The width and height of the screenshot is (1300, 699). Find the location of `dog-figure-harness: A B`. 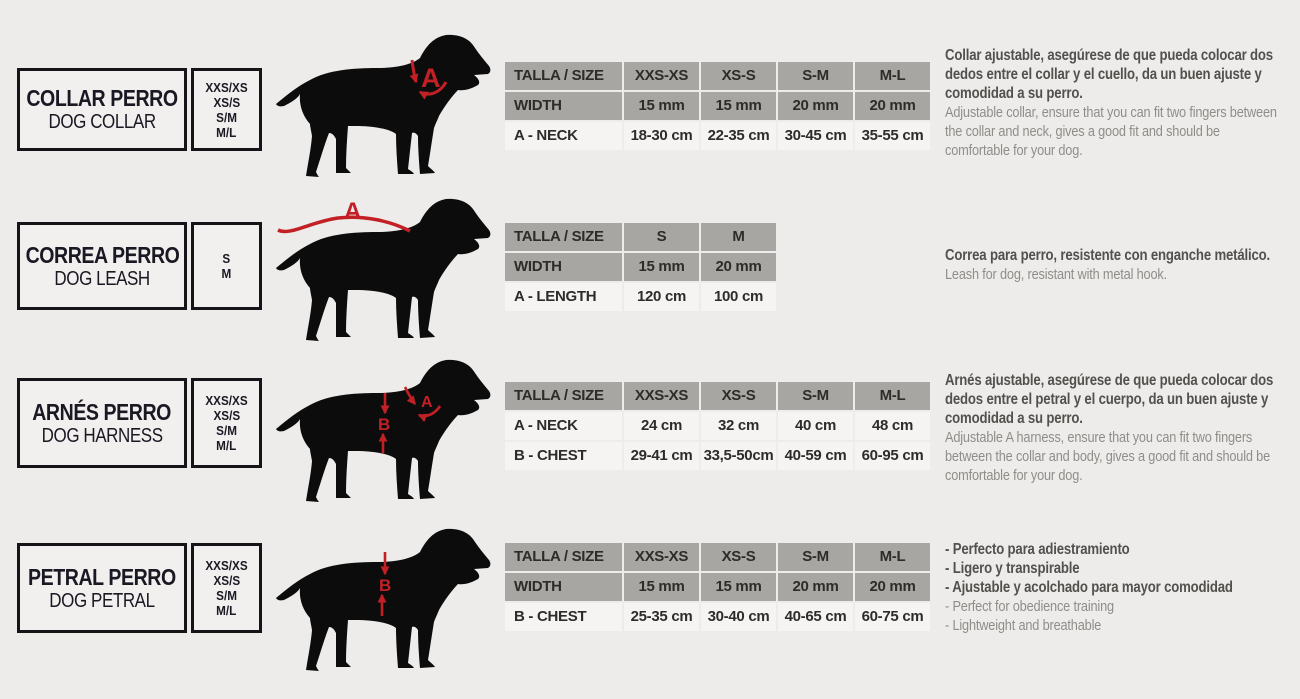

dog-figure-harness: A B is located at coordinates (383, 430).